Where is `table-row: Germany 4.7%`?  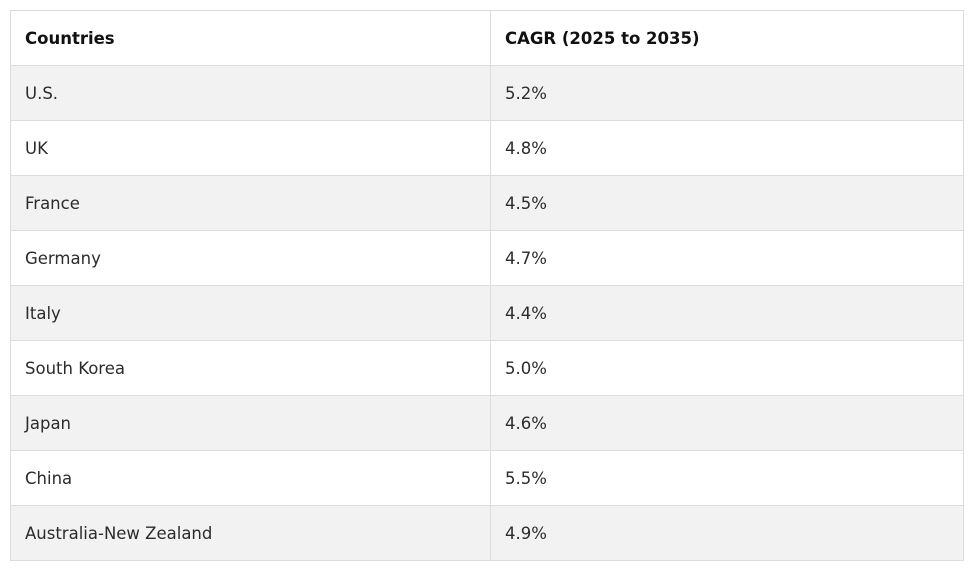
table-row: Germany 4.7% is located at coordinates (487, 258).